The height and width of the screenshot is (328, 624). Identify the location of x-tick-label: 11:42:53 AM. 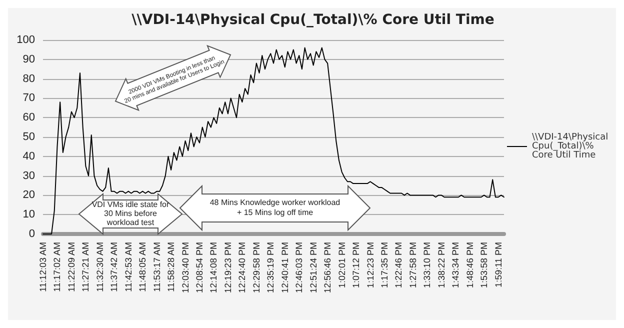
(128, 267).